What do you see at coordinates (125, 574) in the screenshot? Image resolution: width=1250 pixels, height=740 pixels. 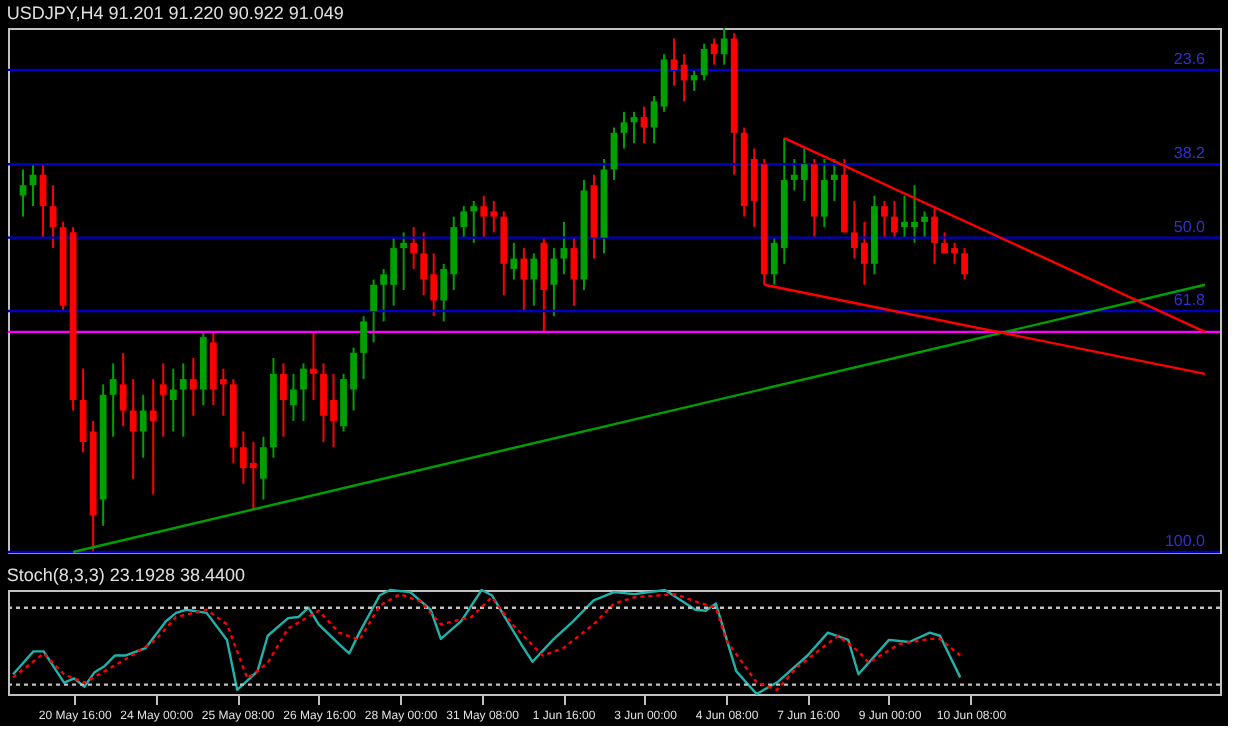 I see `chart-title: Stoch(8,3,3) 23.1928 38.4400` at bounding box center [125, 574].